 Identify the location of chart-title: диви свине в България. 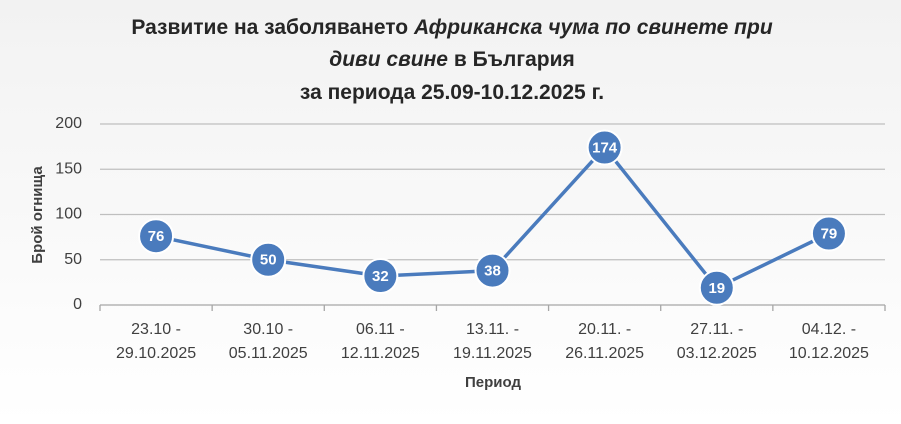
(452, 59).